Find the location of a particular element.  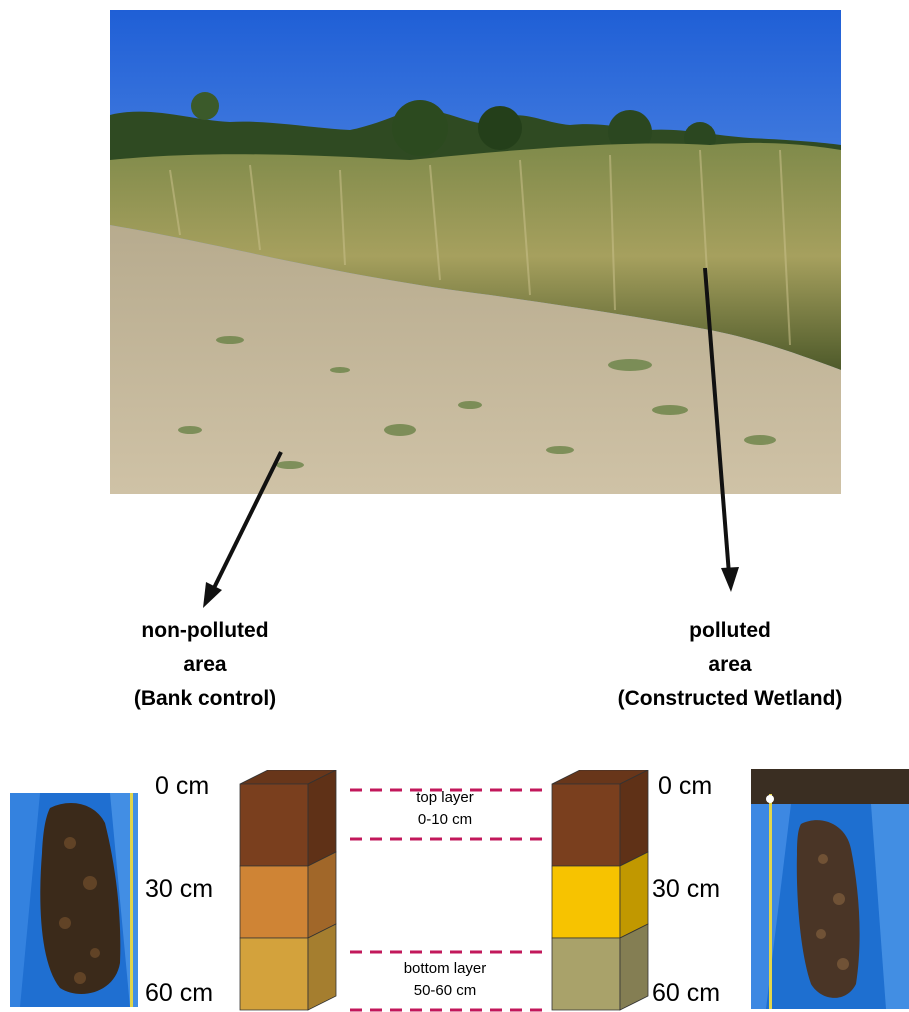

right-column-layer-0-30cm-side is located at coordinates (634, 818).